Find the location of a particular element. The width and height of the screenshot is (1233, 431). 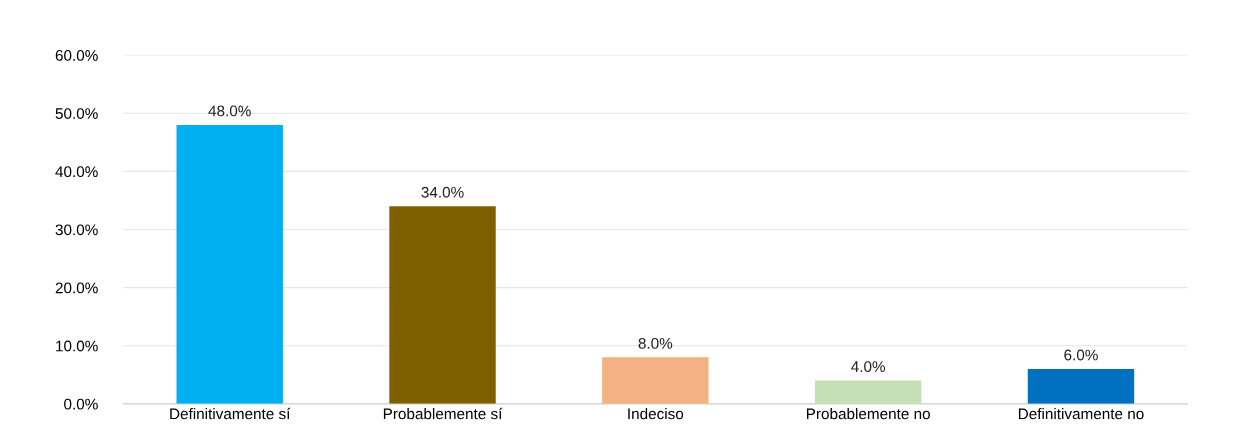

data-label: 48.0% is located at coordinates (229, 111).